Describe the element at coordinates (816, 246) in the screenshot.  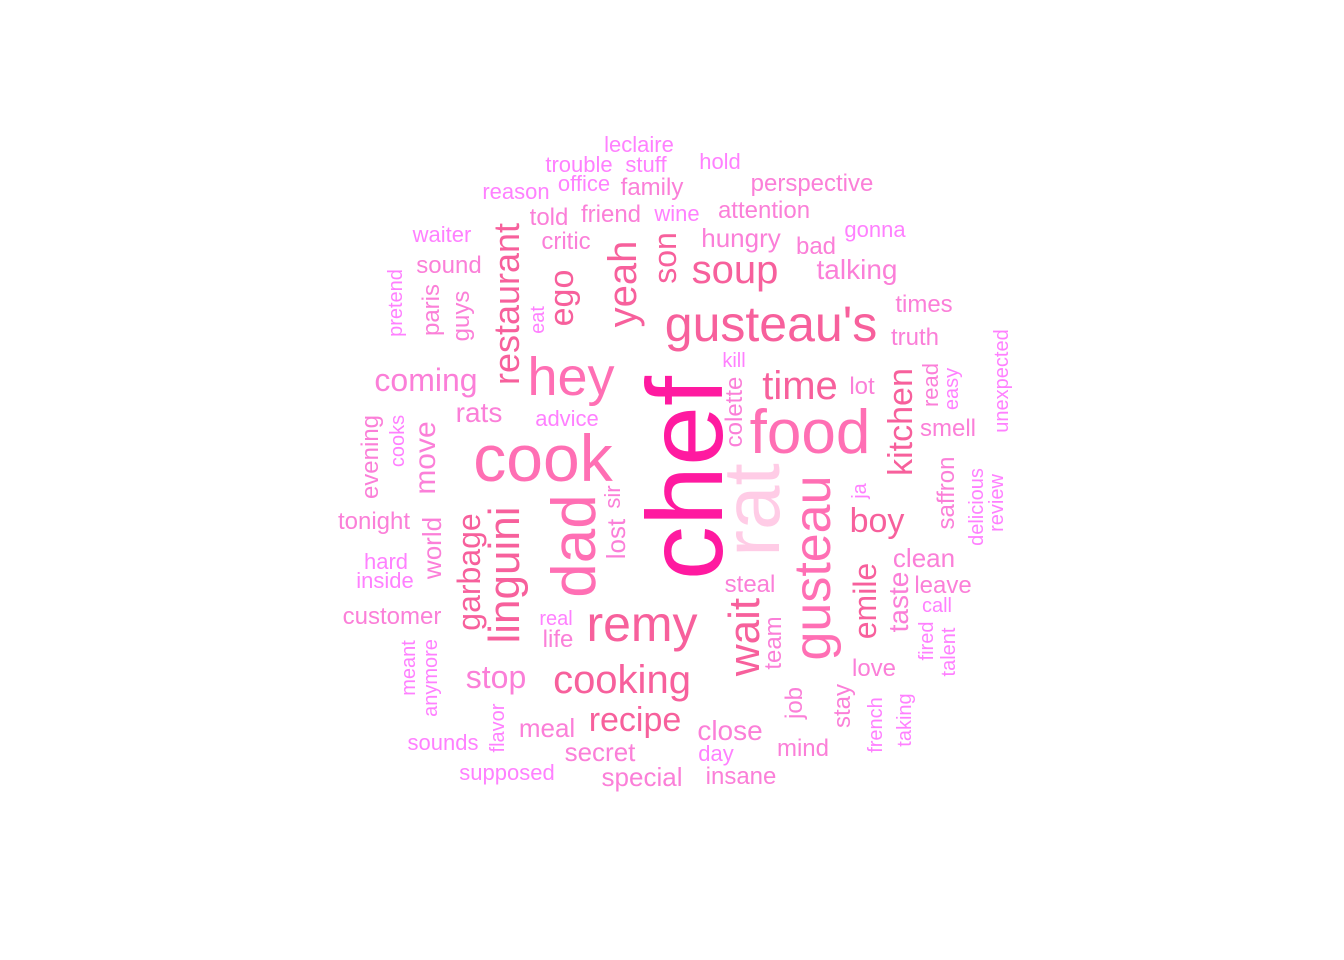
I see `word-bad: bad` at that location.